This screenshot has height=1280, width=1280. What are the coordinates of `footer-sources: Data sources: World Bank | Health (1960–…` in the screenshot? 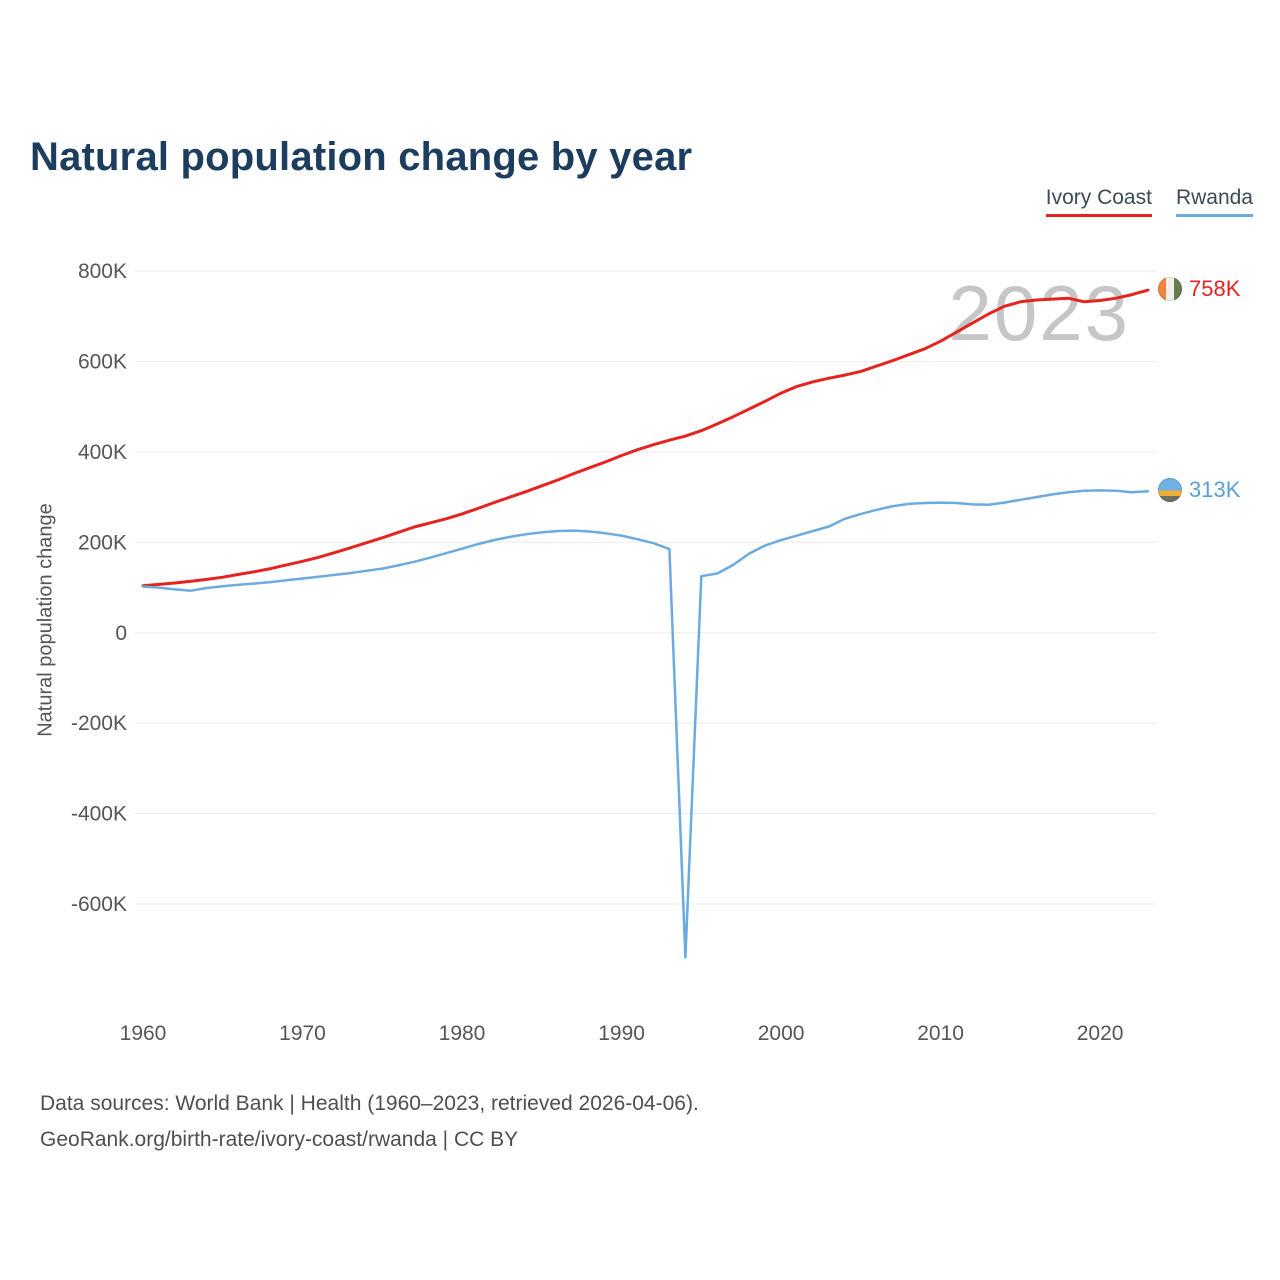 It's located at (369, 1103).